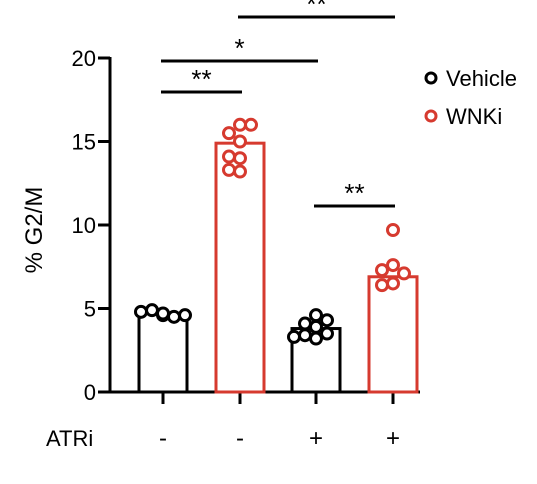 The image size is (537, 484). Describe the element at coordinates (34, 230) in the screenshot. I see `y-axis-label: % G2/M` at that location.